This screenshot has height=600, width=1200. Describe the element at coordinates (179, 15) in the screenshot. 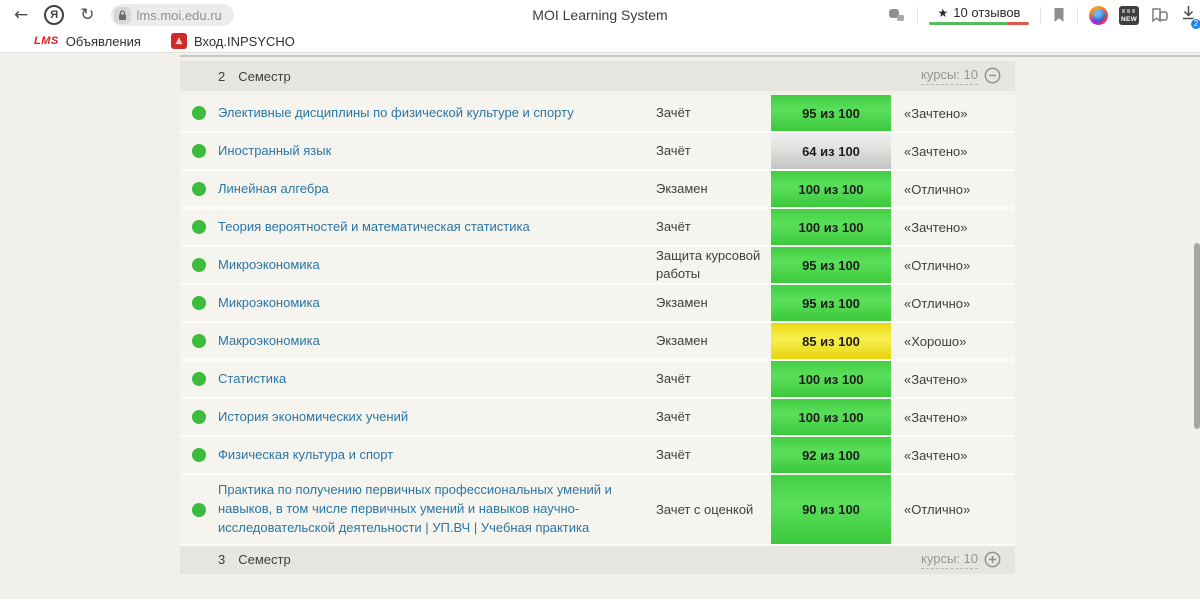

I see `url-text: lms.moi.edu.ru` at that location.